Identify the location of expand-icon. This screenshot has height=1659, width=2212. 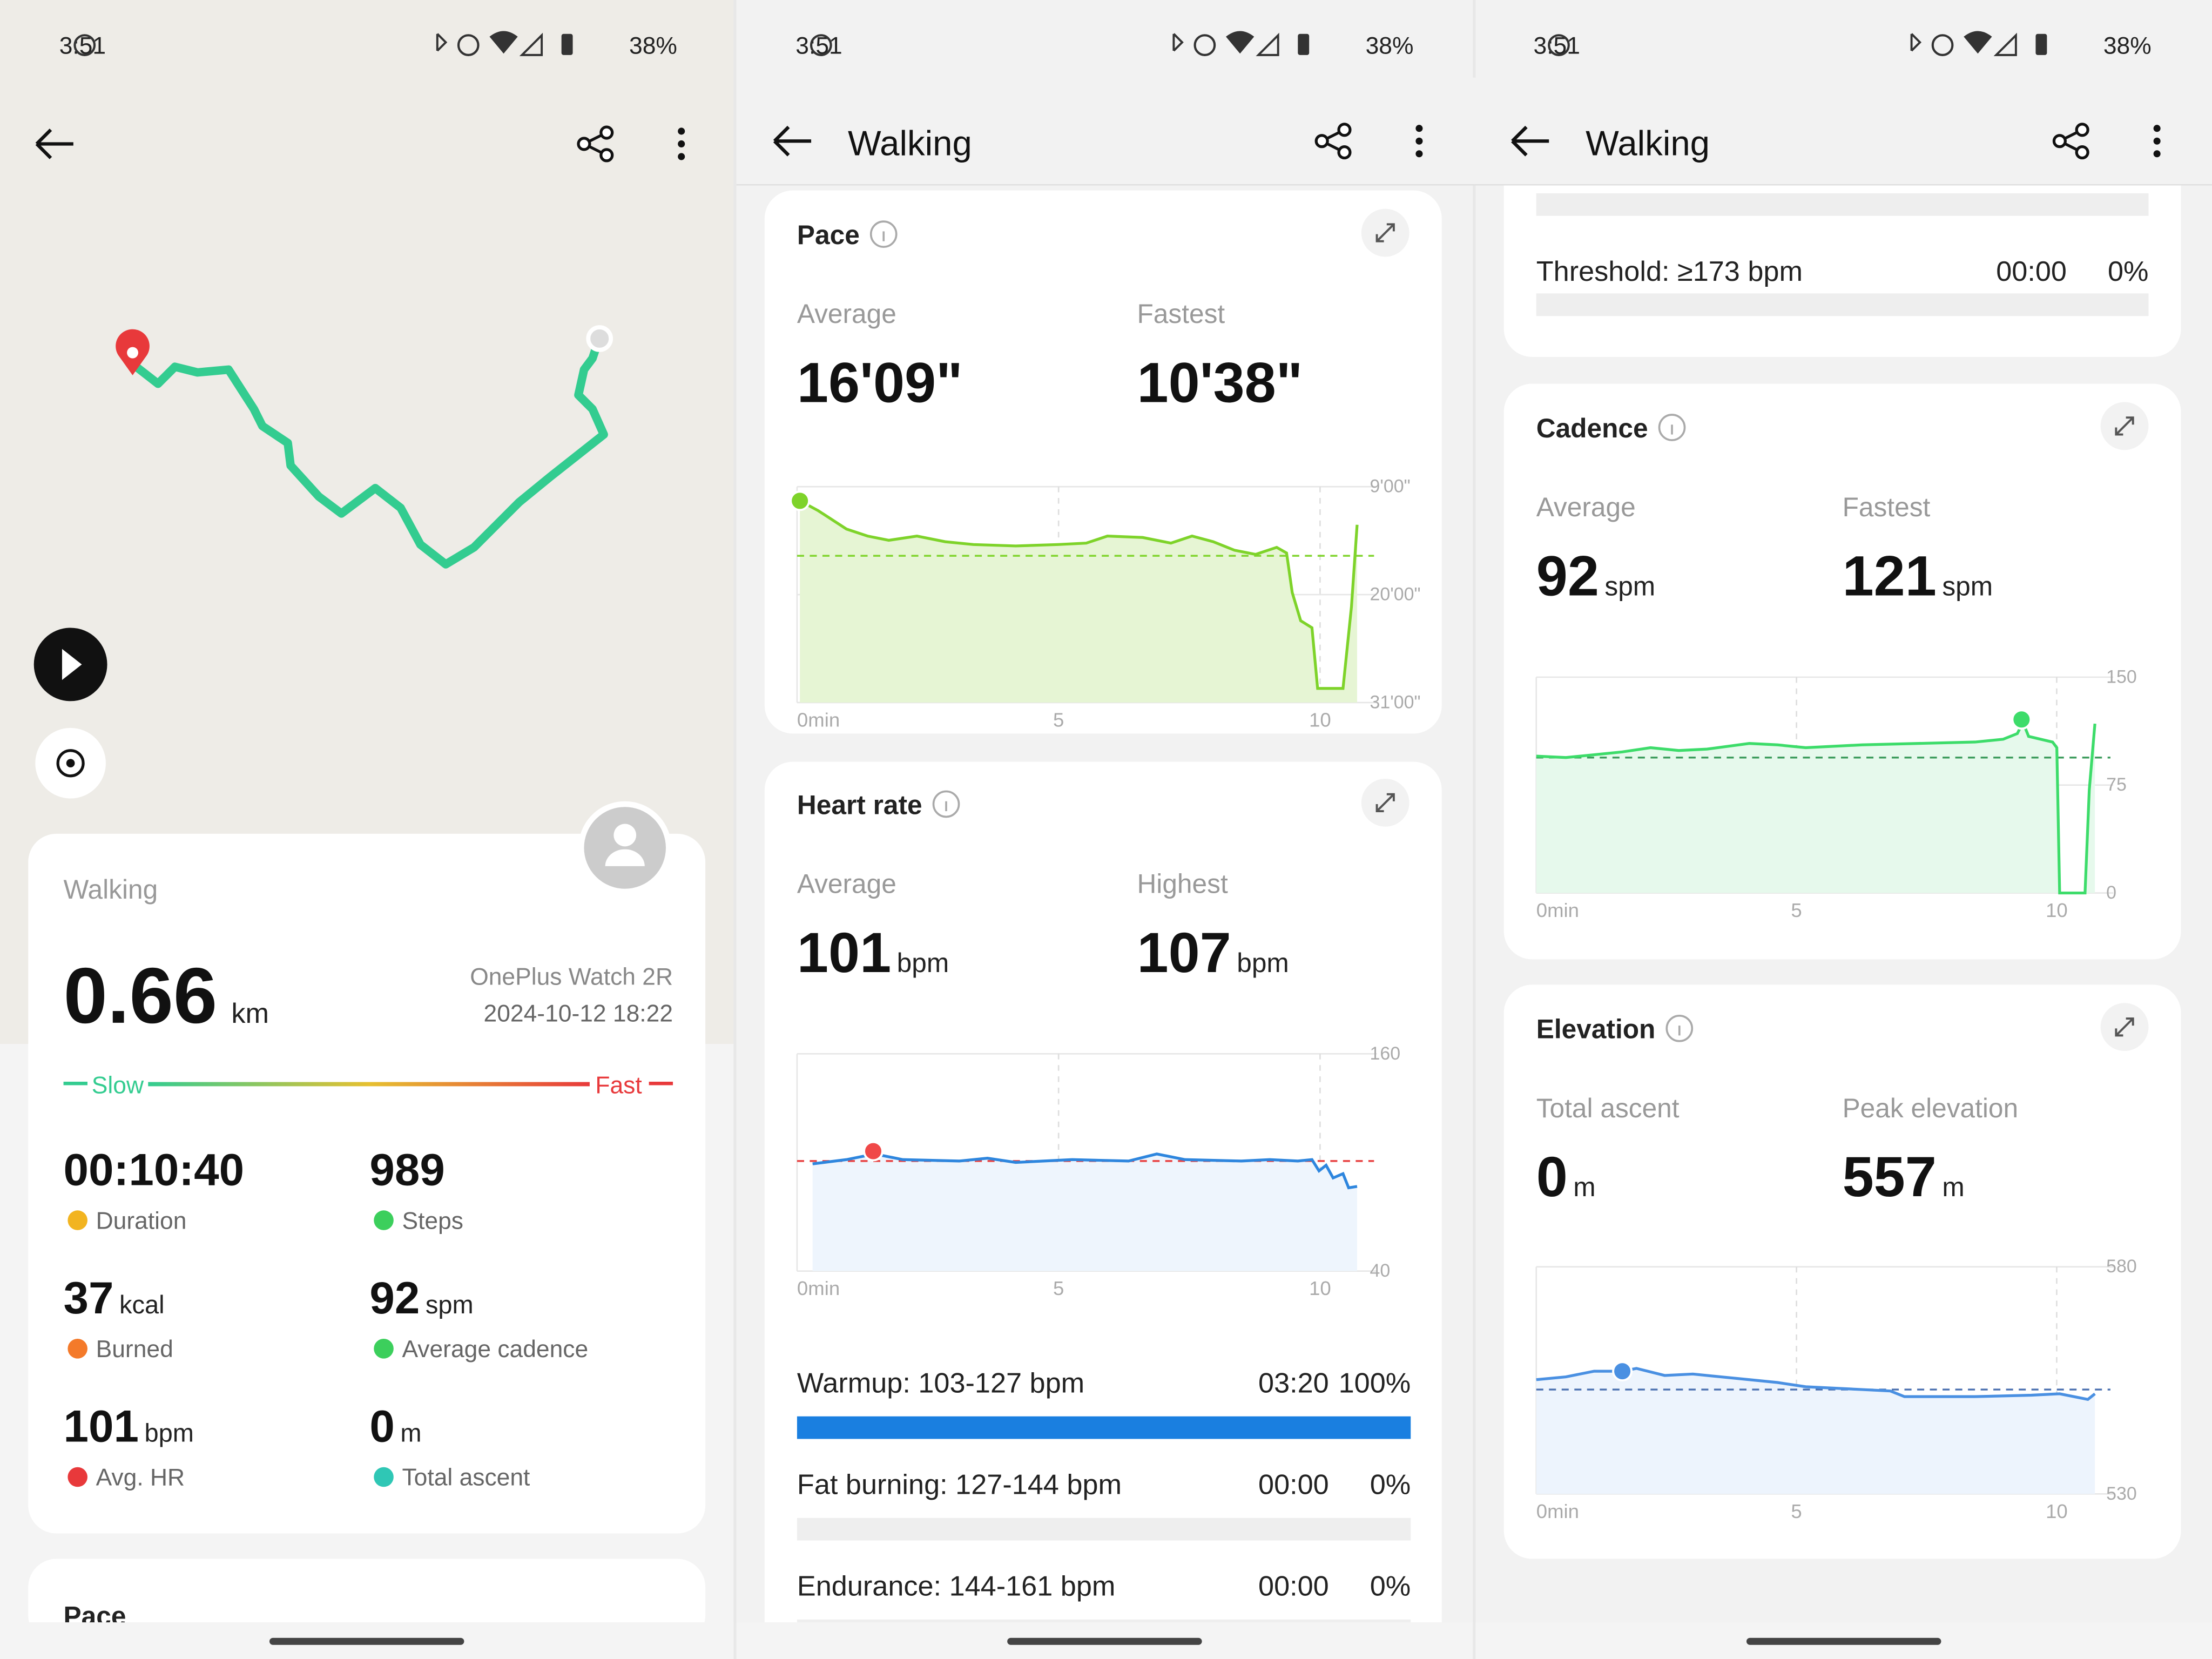
(1385, 232).